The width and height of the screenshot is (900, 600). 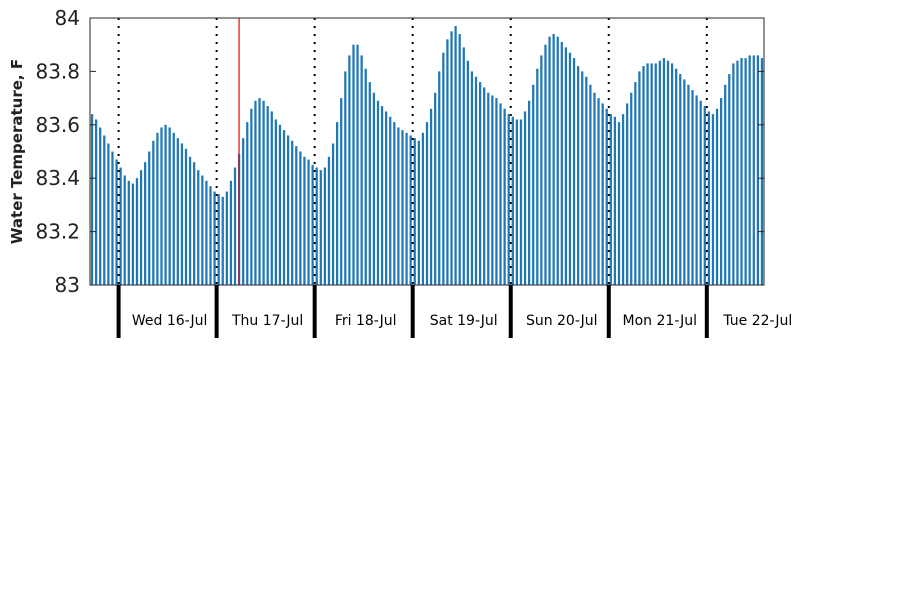 I want to click on y-tick-label: 84, so click(x=67, y=18).